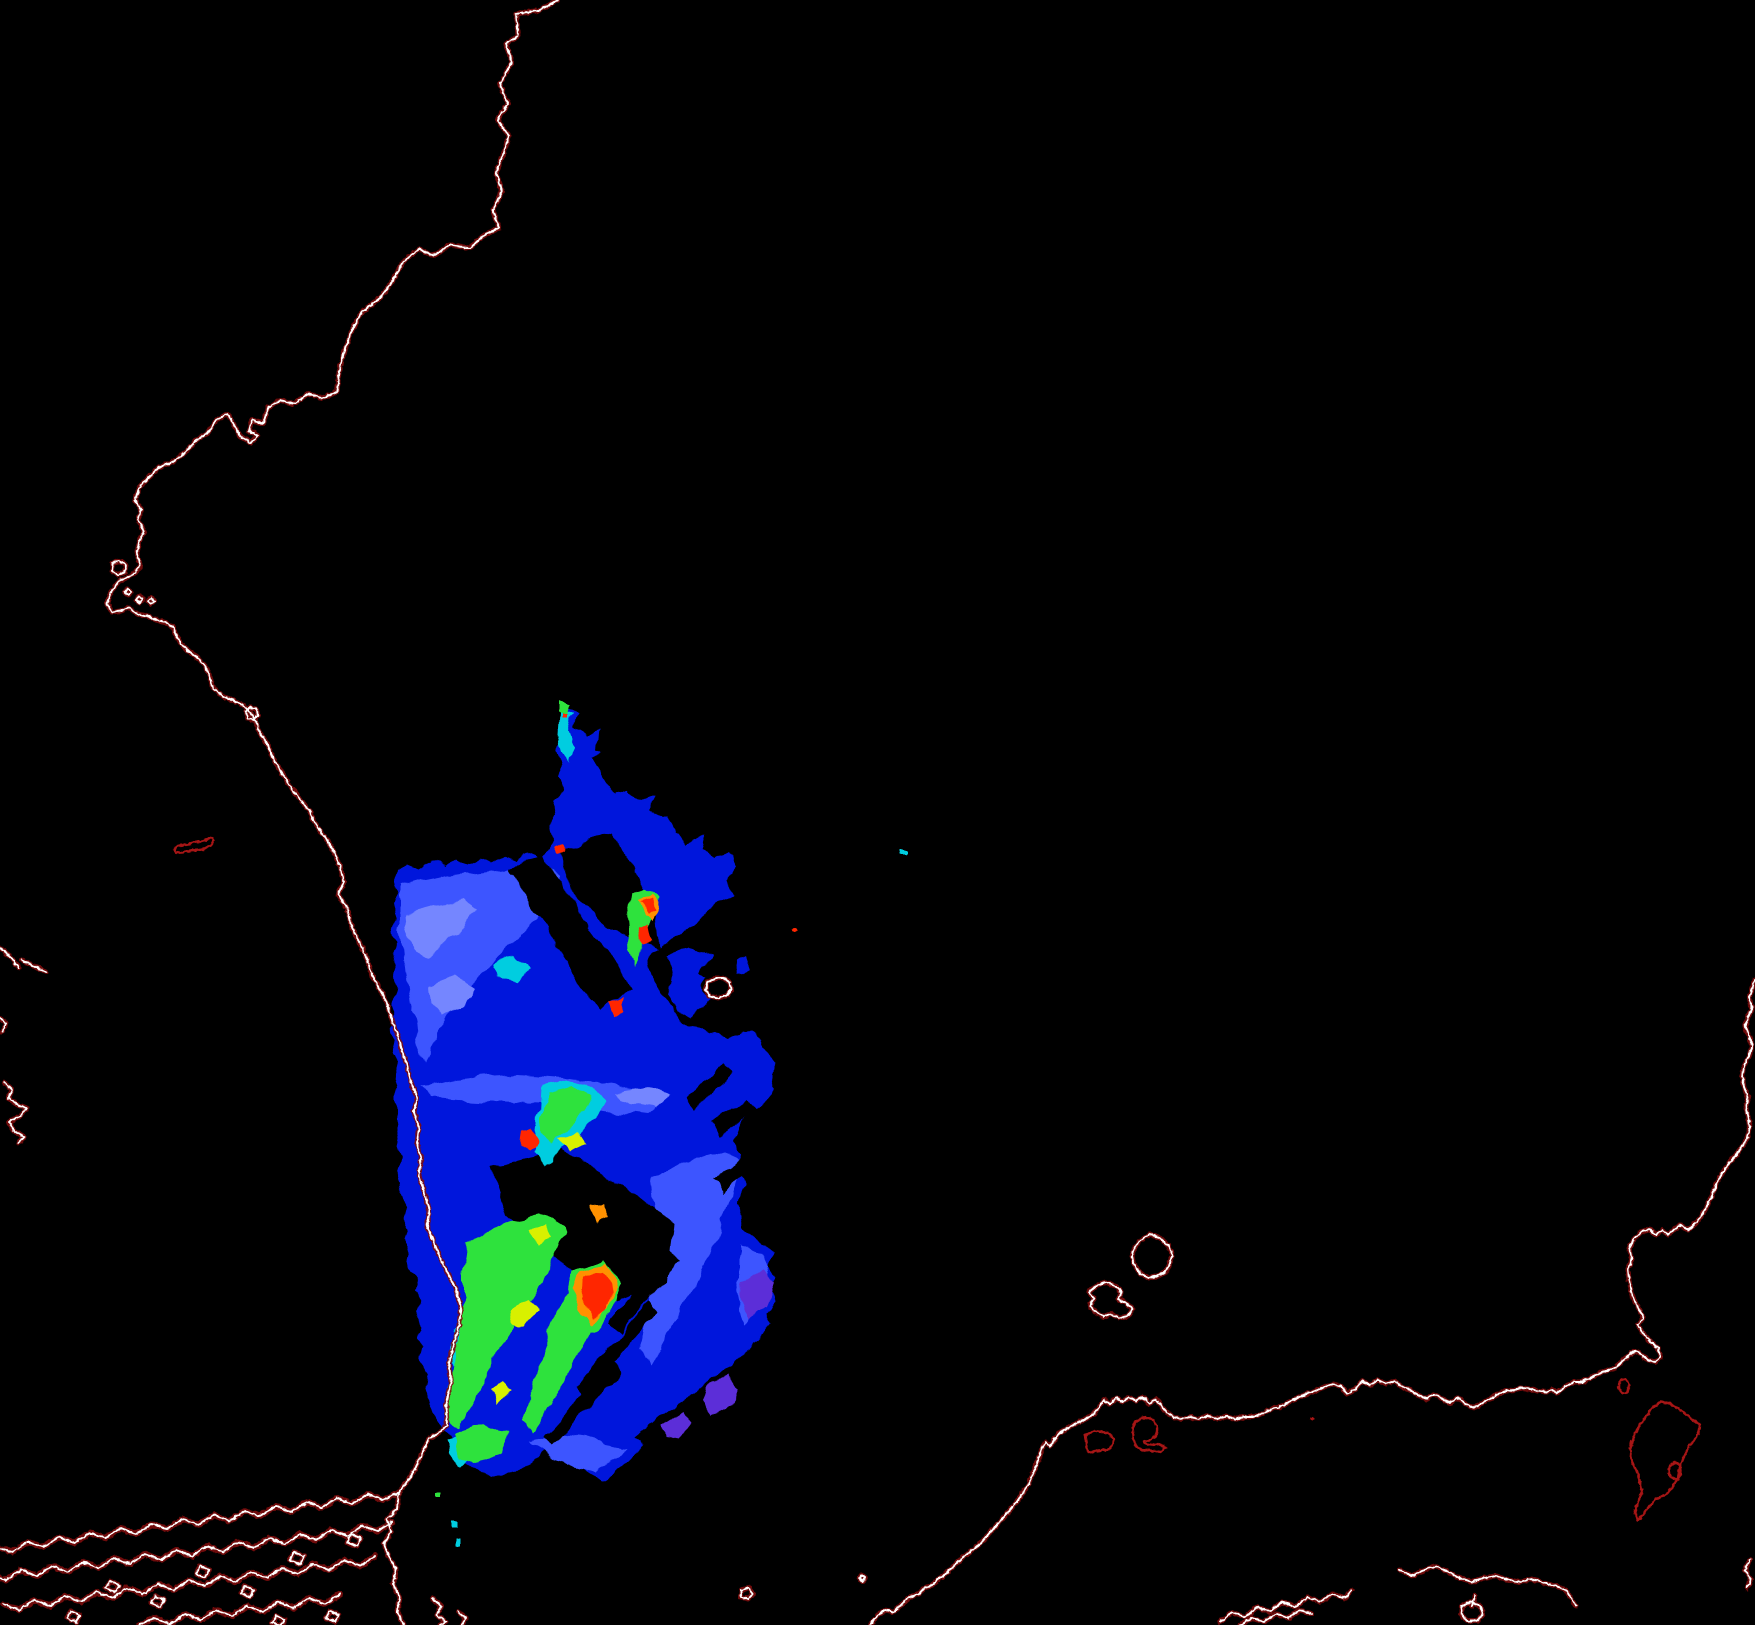 This screenshot has width=1755, height=1625. What do you see at coordinates (567, 1116) in the screenshot?
I see `plume-green-arc` at bounding box center [567, 1116].